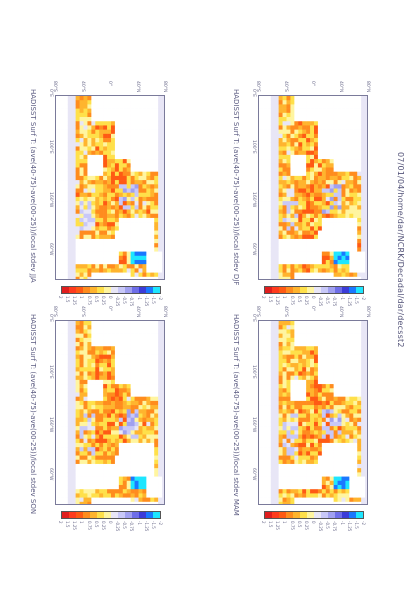 The height and width of the screenshot is (589, 416). Describe the element at coordinates (313, 187) in the screenshot. I see `sst-anomaly-field` at that location.